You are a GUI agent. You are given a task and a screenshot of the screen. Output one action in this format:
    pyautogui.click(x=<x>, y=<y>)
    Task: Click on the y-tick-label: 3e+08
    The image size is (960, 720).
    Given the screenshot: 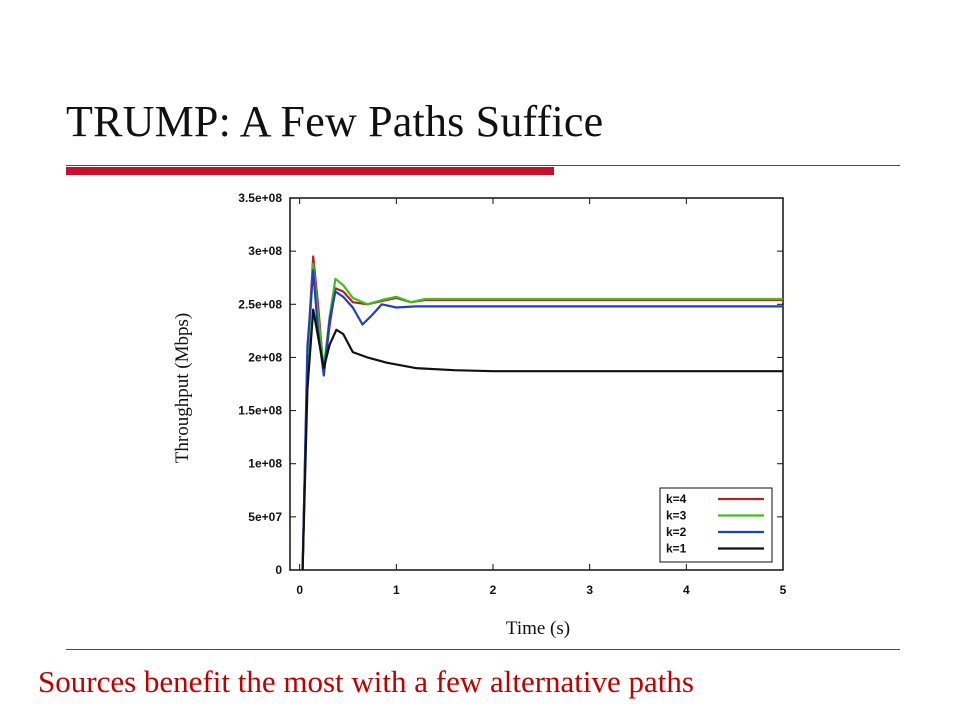 What is the action you would take?
    pyautogui.click(x=265, y=251)
    